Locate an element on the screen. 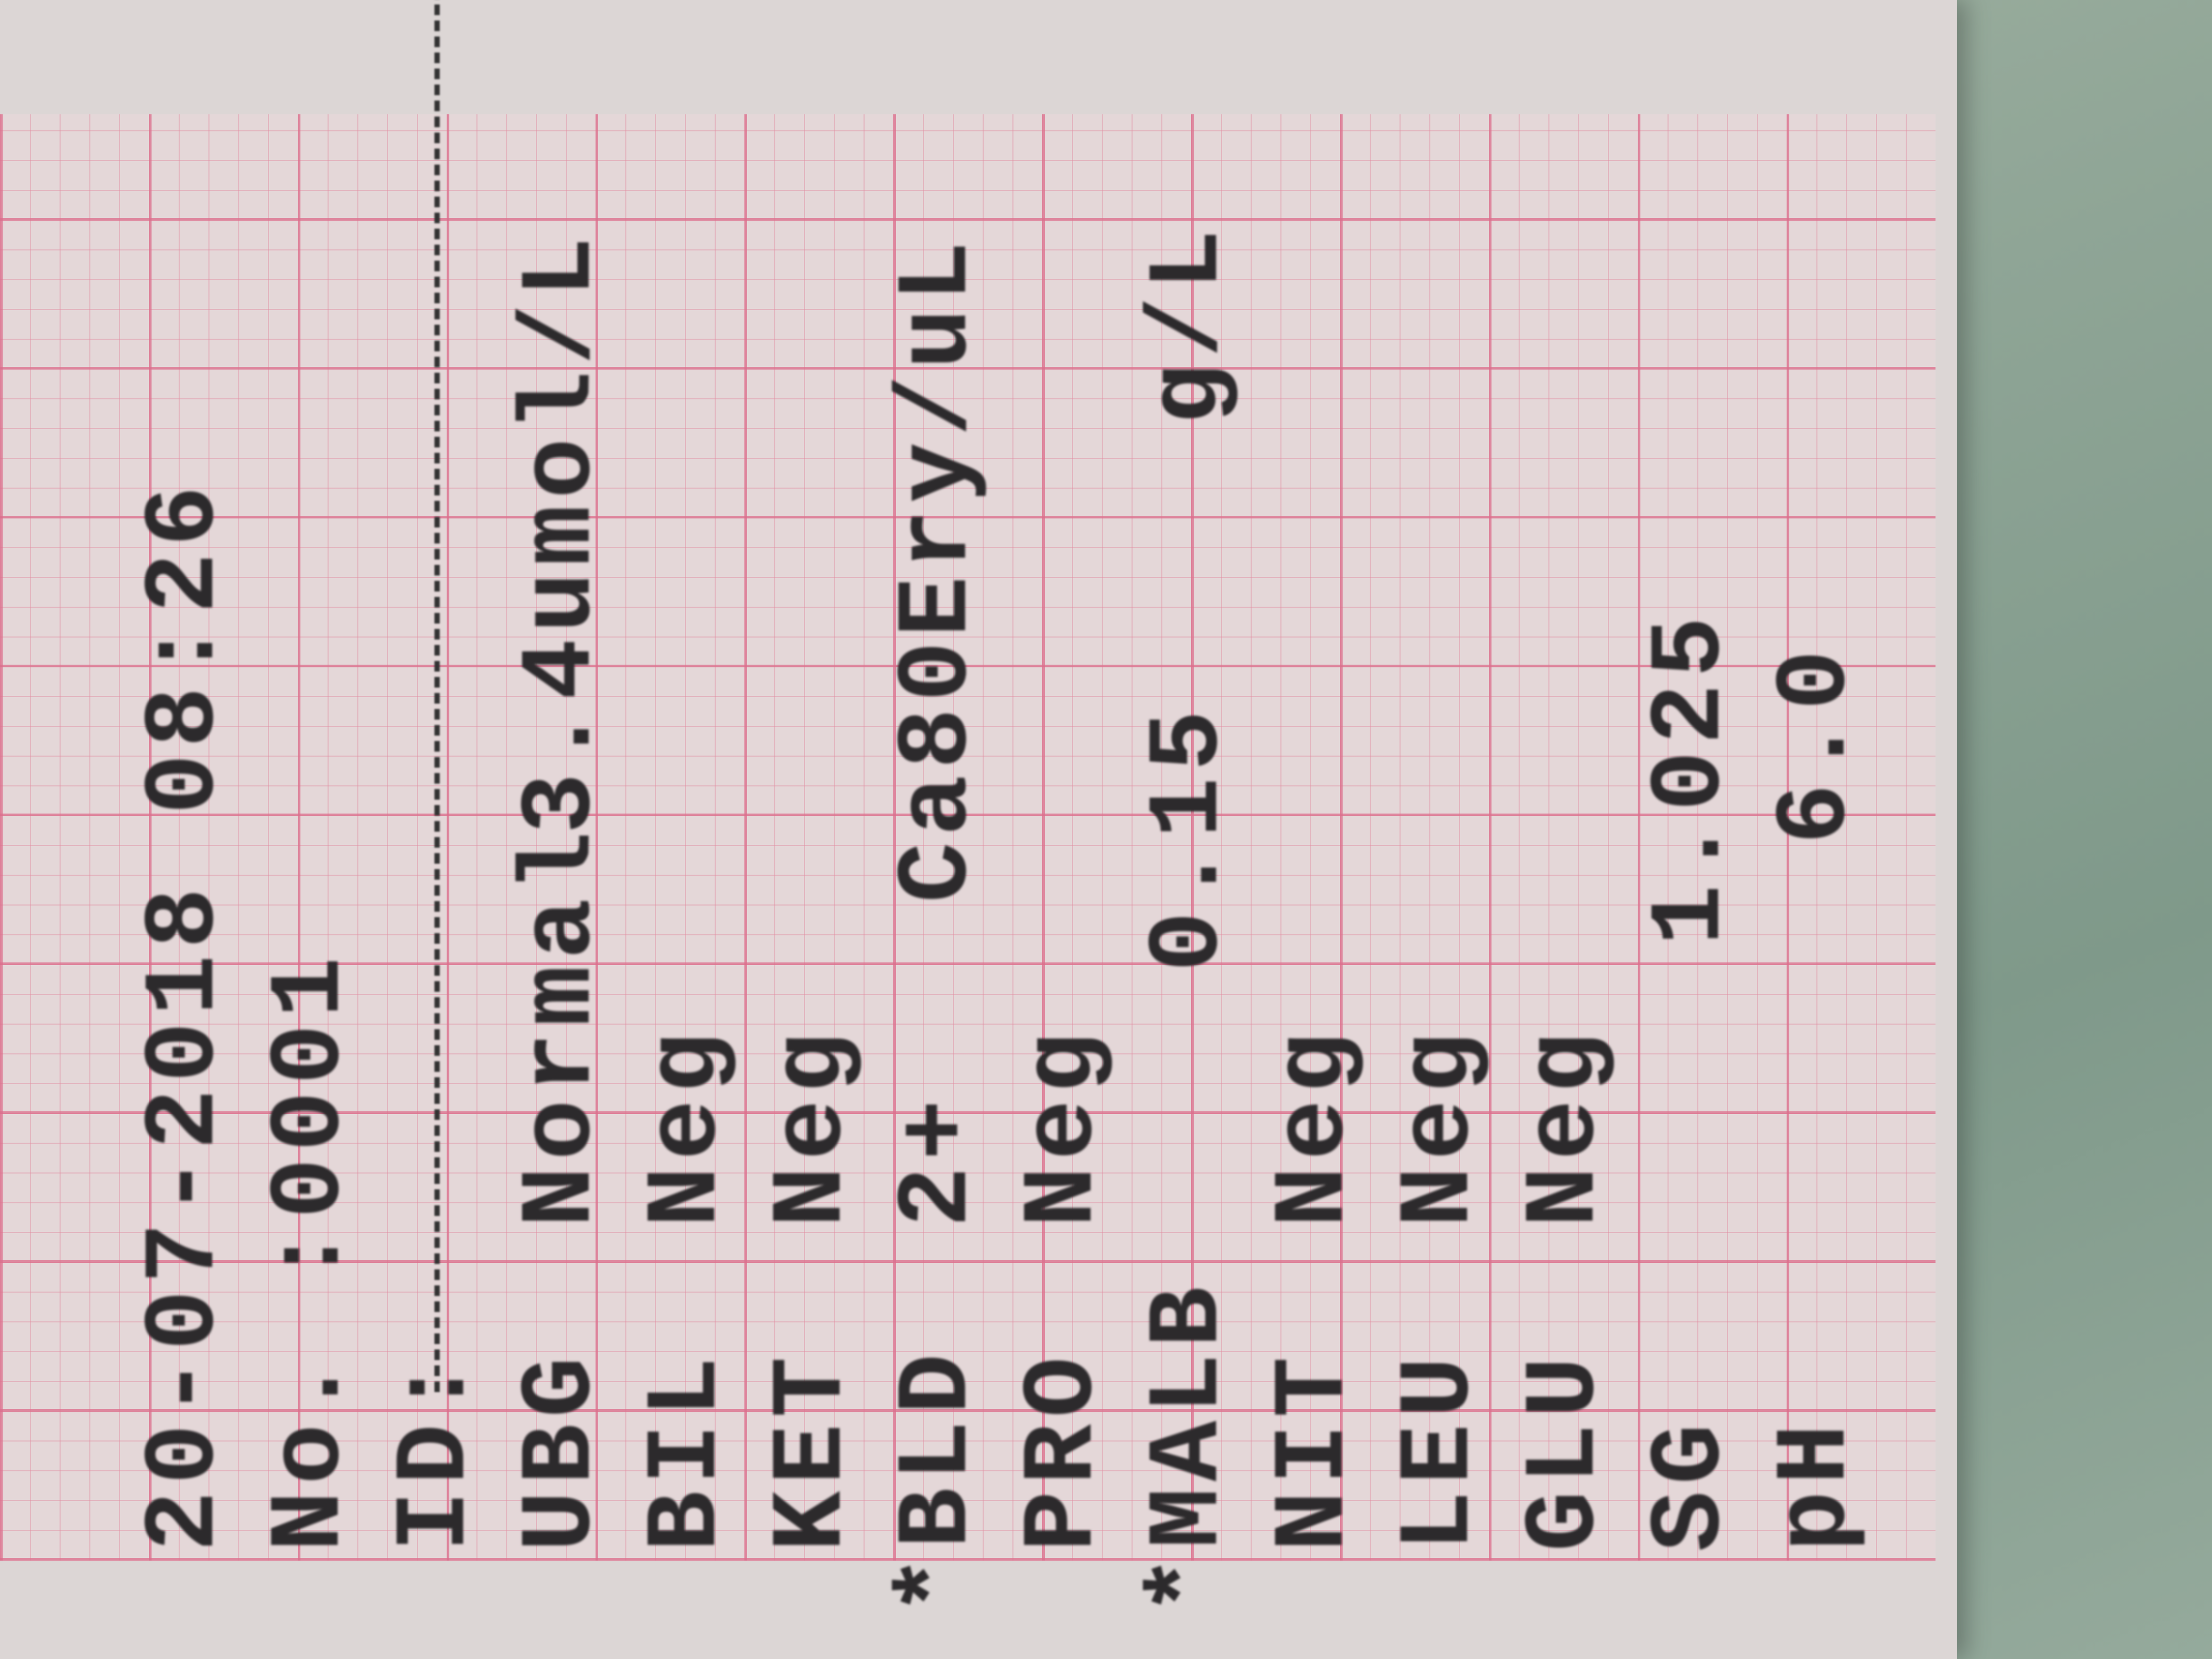 The height and width of the screenshot is (1659, 2212). result-extra: 0.15 is located at coordinates (1190, 837).